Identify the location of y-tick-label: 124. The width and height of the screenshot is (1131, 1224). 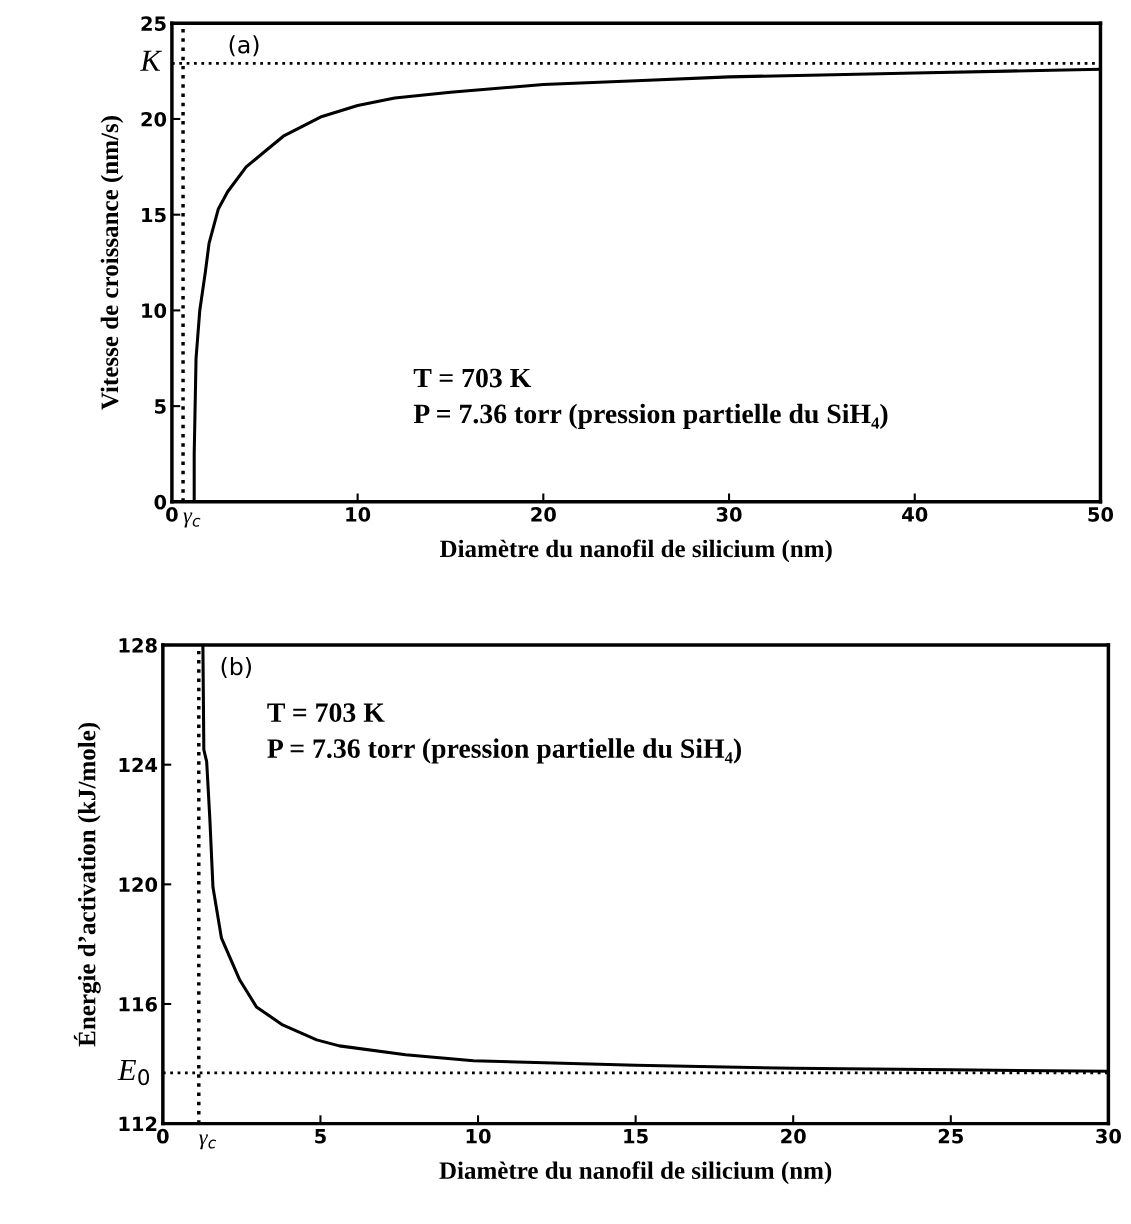
(138, 765).